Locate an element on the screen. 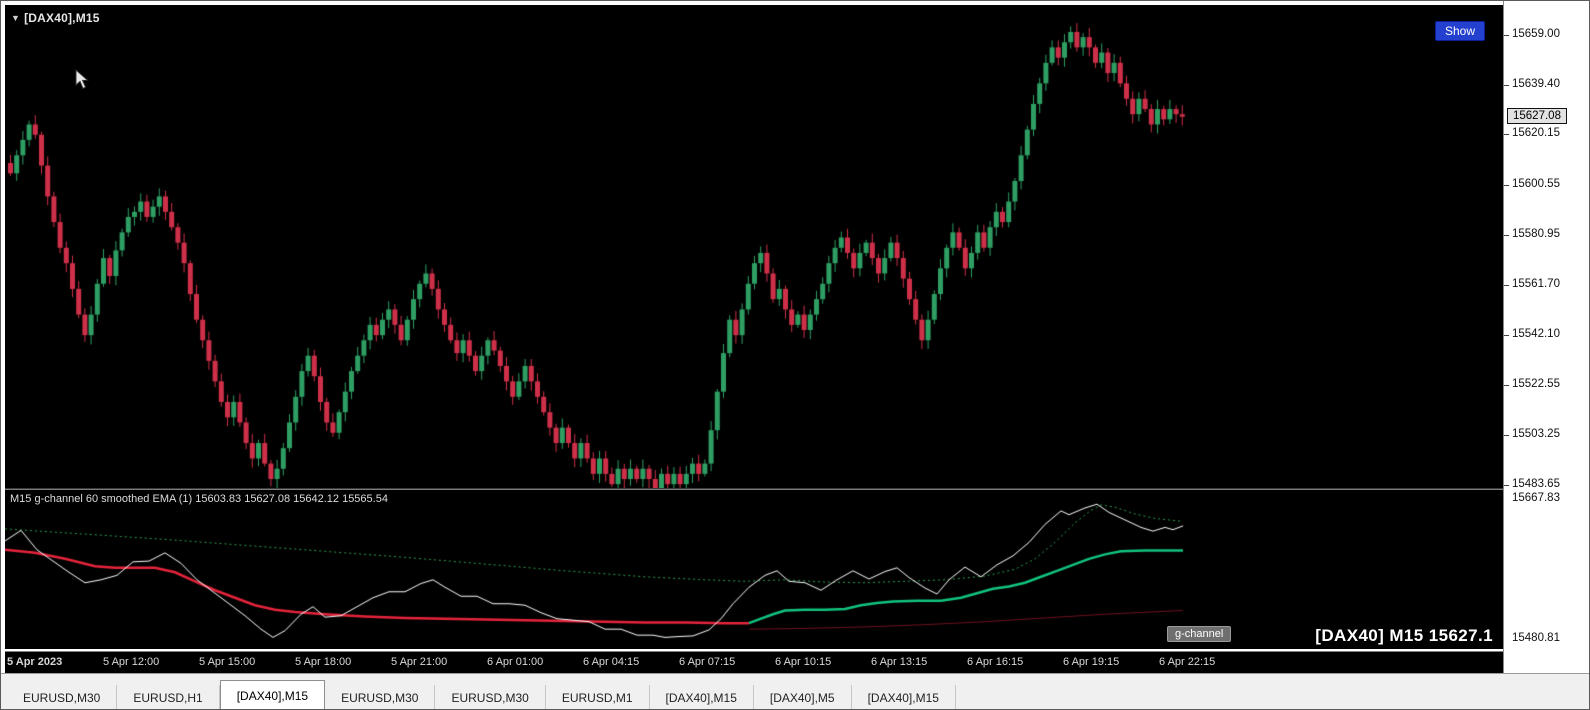 The width and height of the screenshot is (1590, 710). time-axis-label: 6 Apr 01:00 is located at coordinates (515, 662).